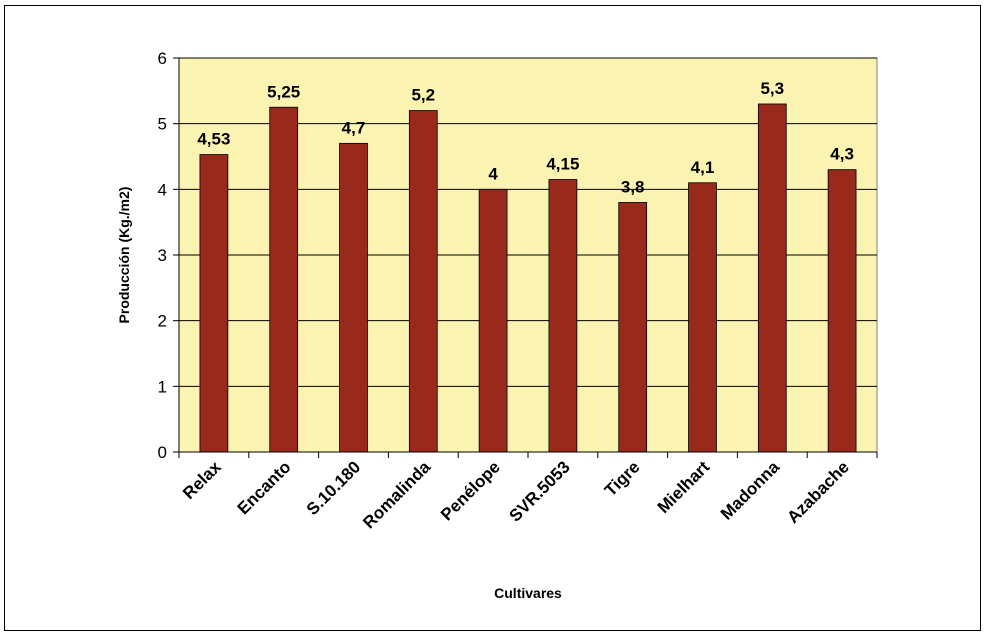 The height and width of the screenshot is (636, 986). Describe the element at coordinates (162, 189) in the screenshot. I see `y-tick-label: 4` at that location.